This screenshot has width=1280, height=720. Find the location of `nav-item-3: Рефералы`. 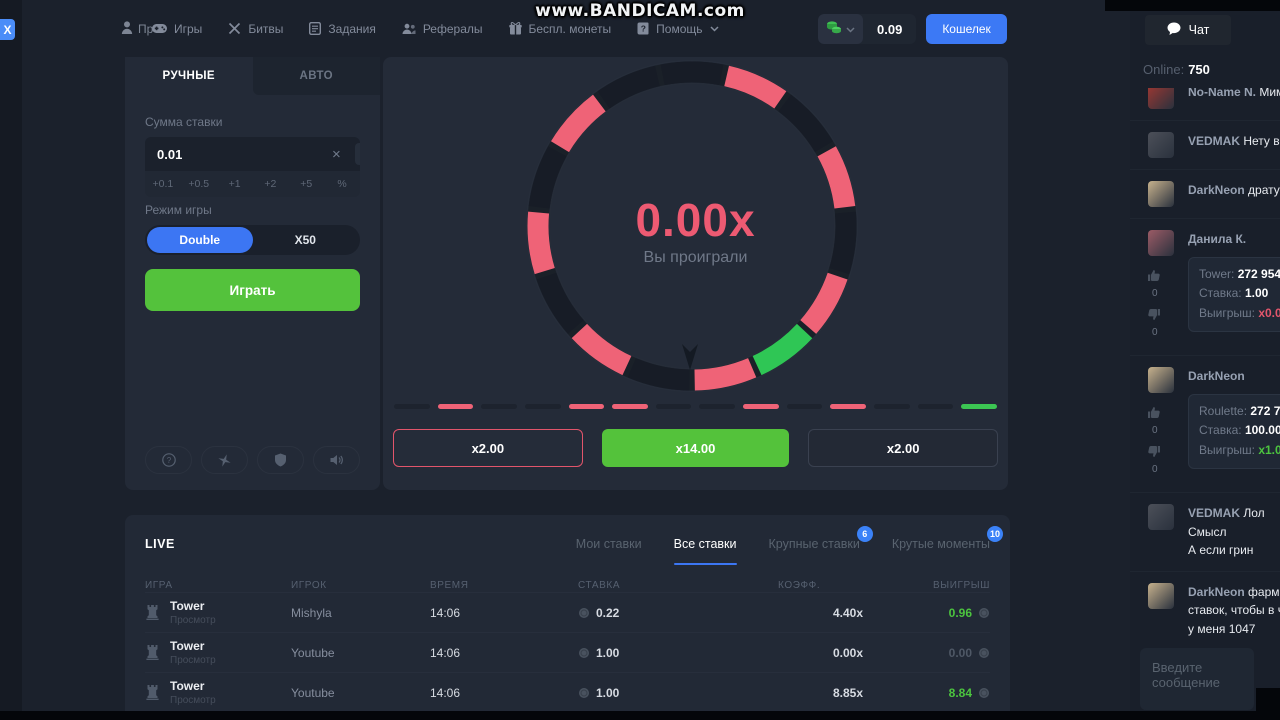

nav-item-3: Рефералы is located at coordinates (442, 29).